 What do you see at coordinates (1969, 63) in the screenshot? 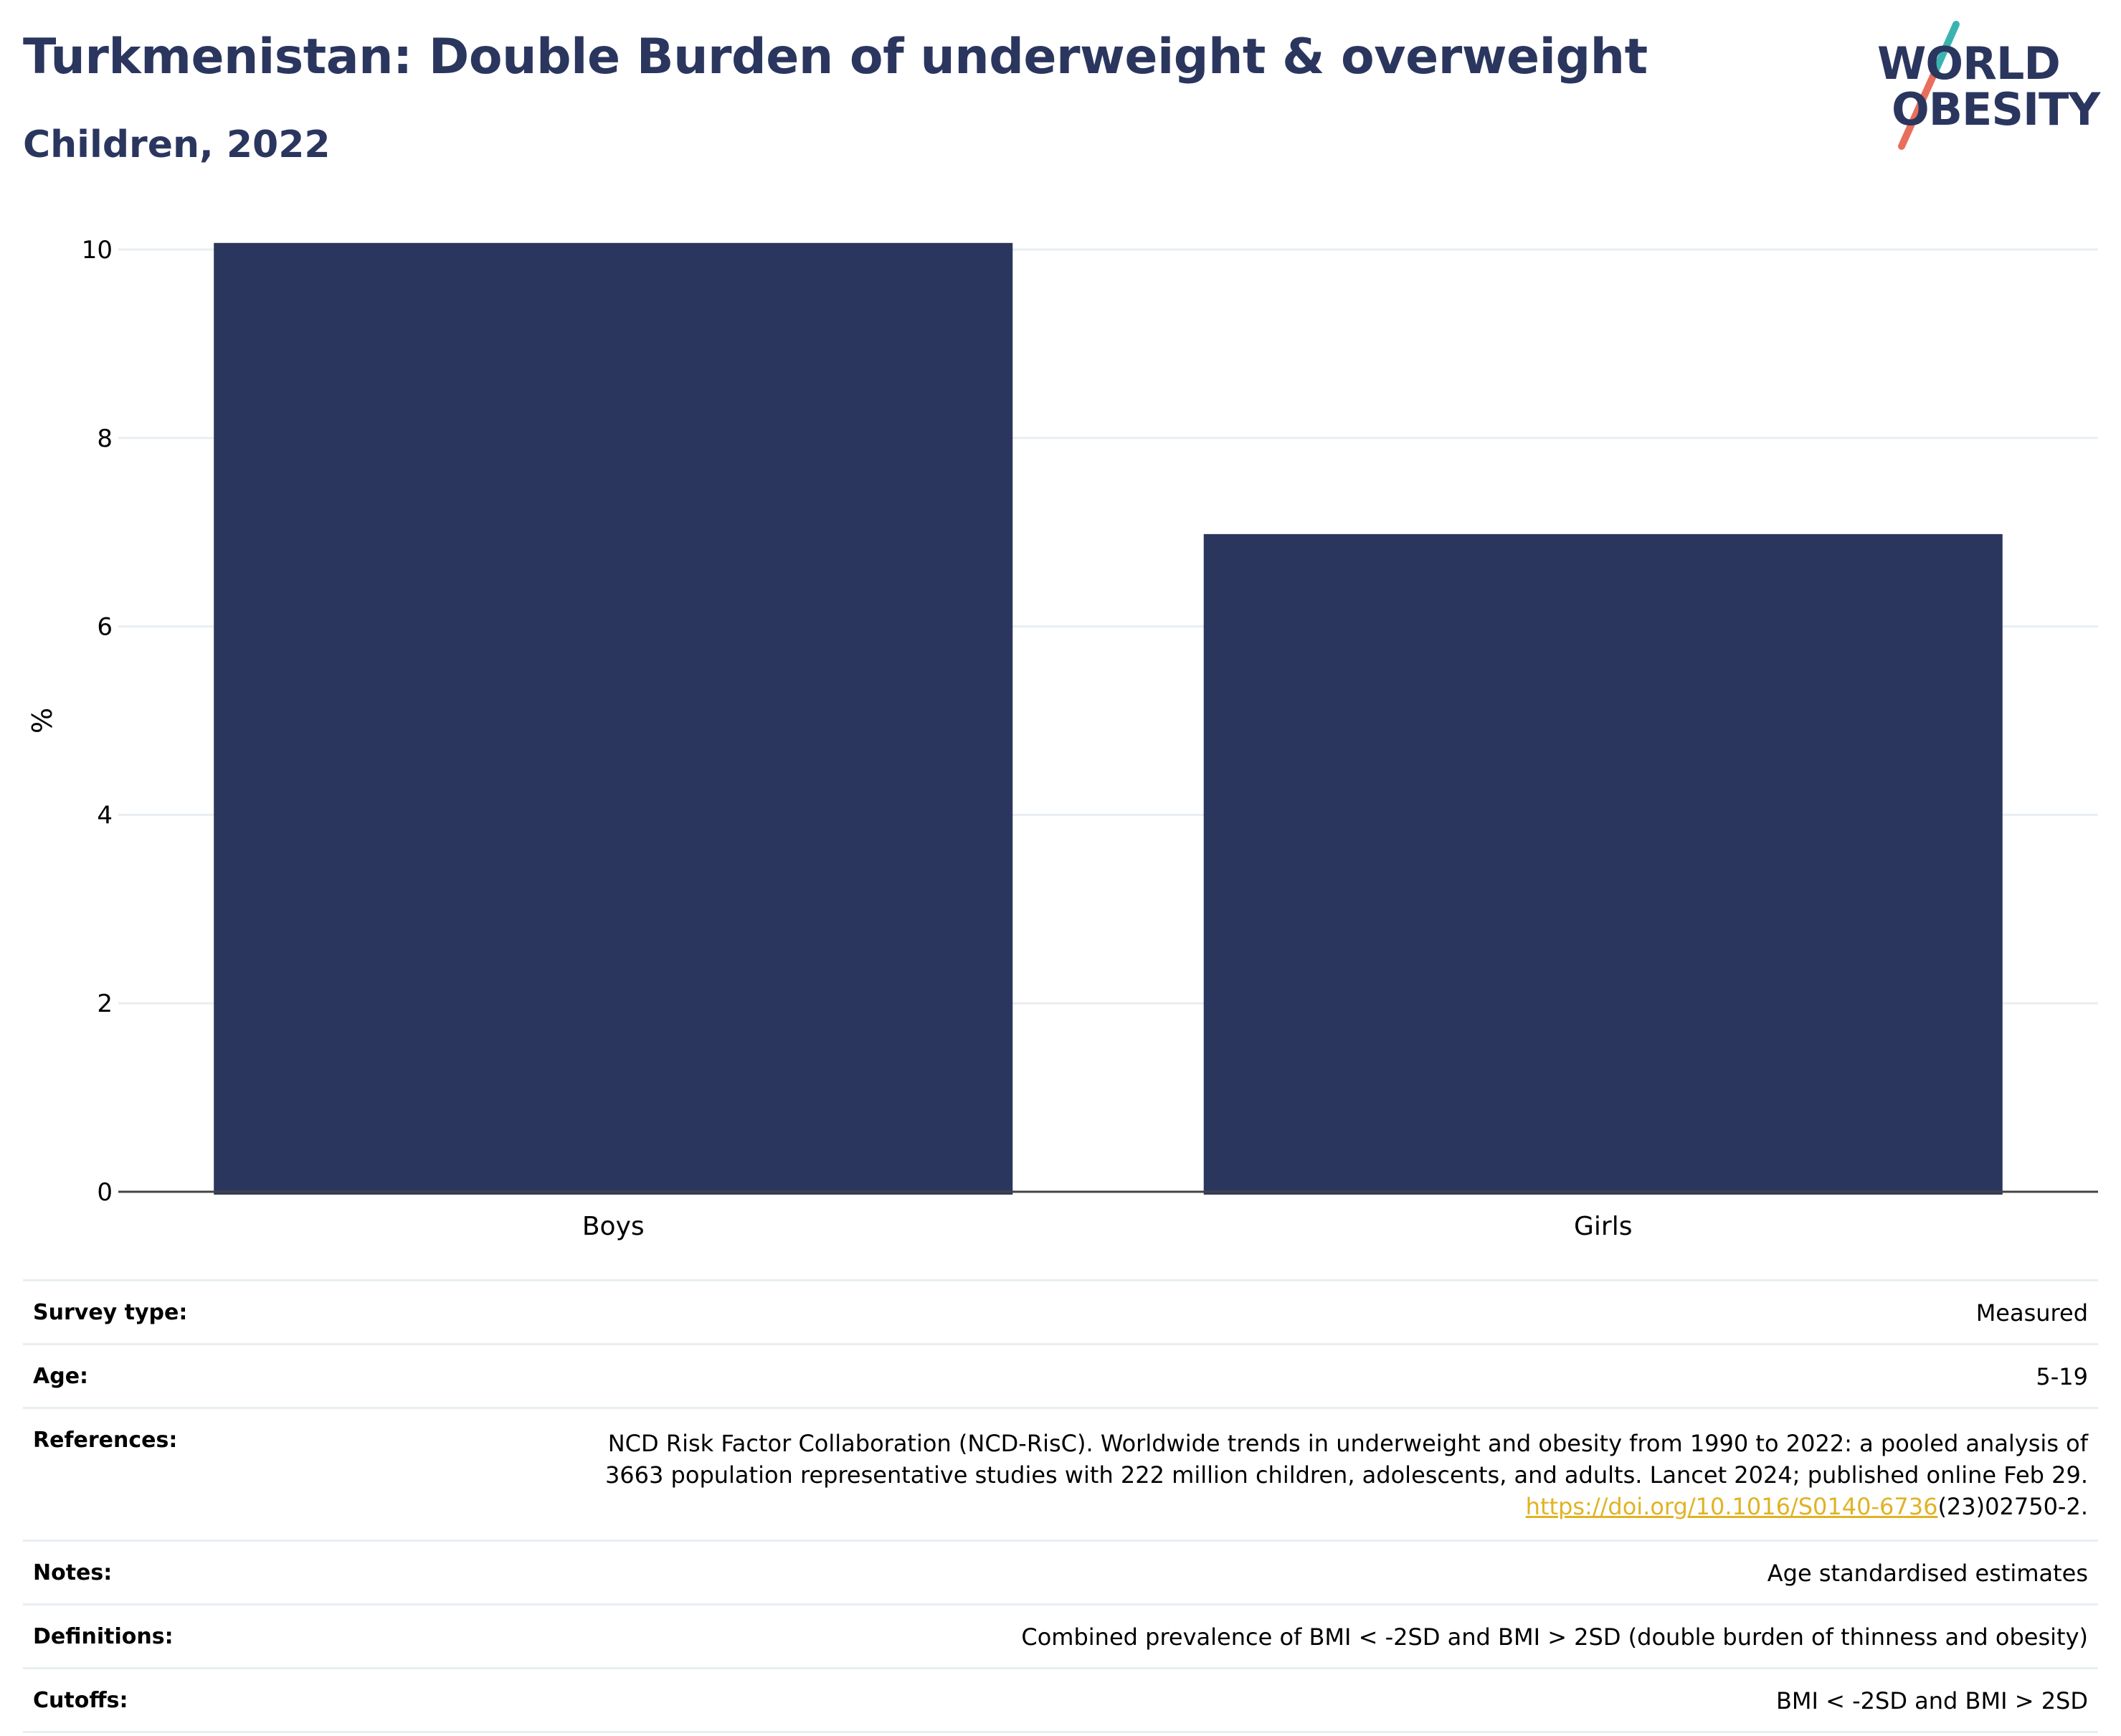
I see `logo-text-world: WORLD` at bounding box center [1969, 63].